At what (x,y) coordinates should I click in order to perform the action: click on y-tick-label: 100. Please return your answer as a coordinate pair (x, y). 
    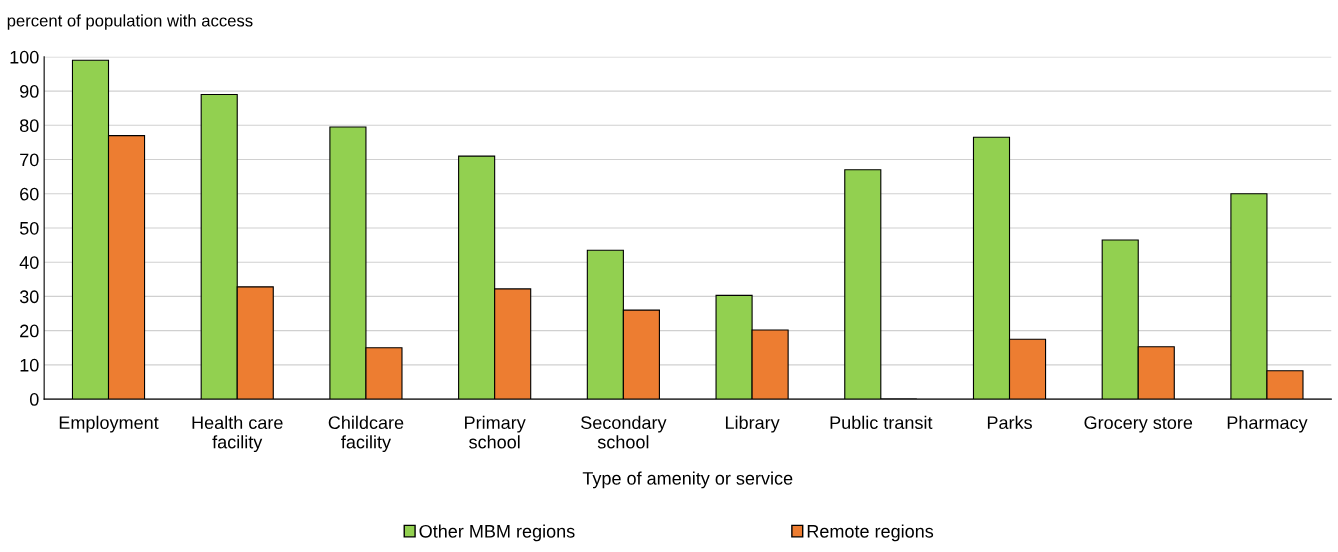
    Looking at the image, I should click on (24, 57).